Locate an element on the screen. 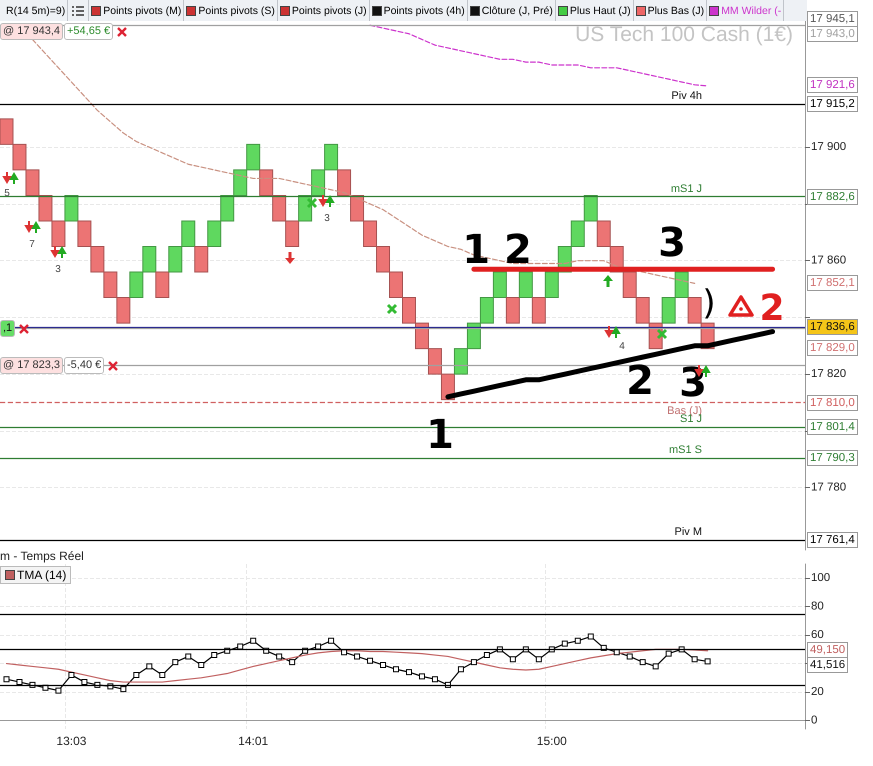 The image size is (873, 766). text: Plus Haut (J) is located at coordinates (600, 10).